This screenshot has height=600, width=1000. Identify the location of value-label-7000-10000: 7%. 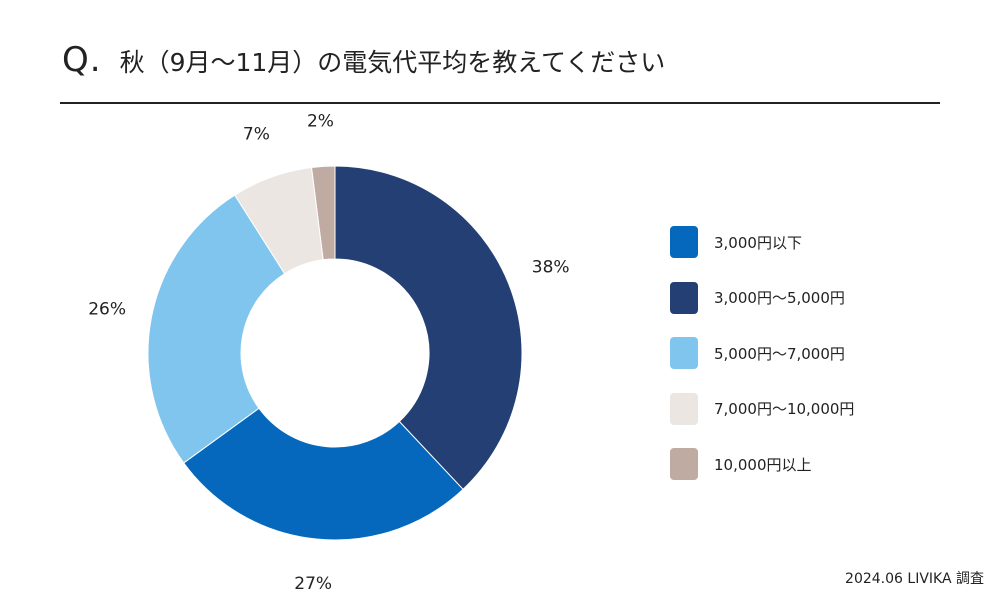
(256, 135).